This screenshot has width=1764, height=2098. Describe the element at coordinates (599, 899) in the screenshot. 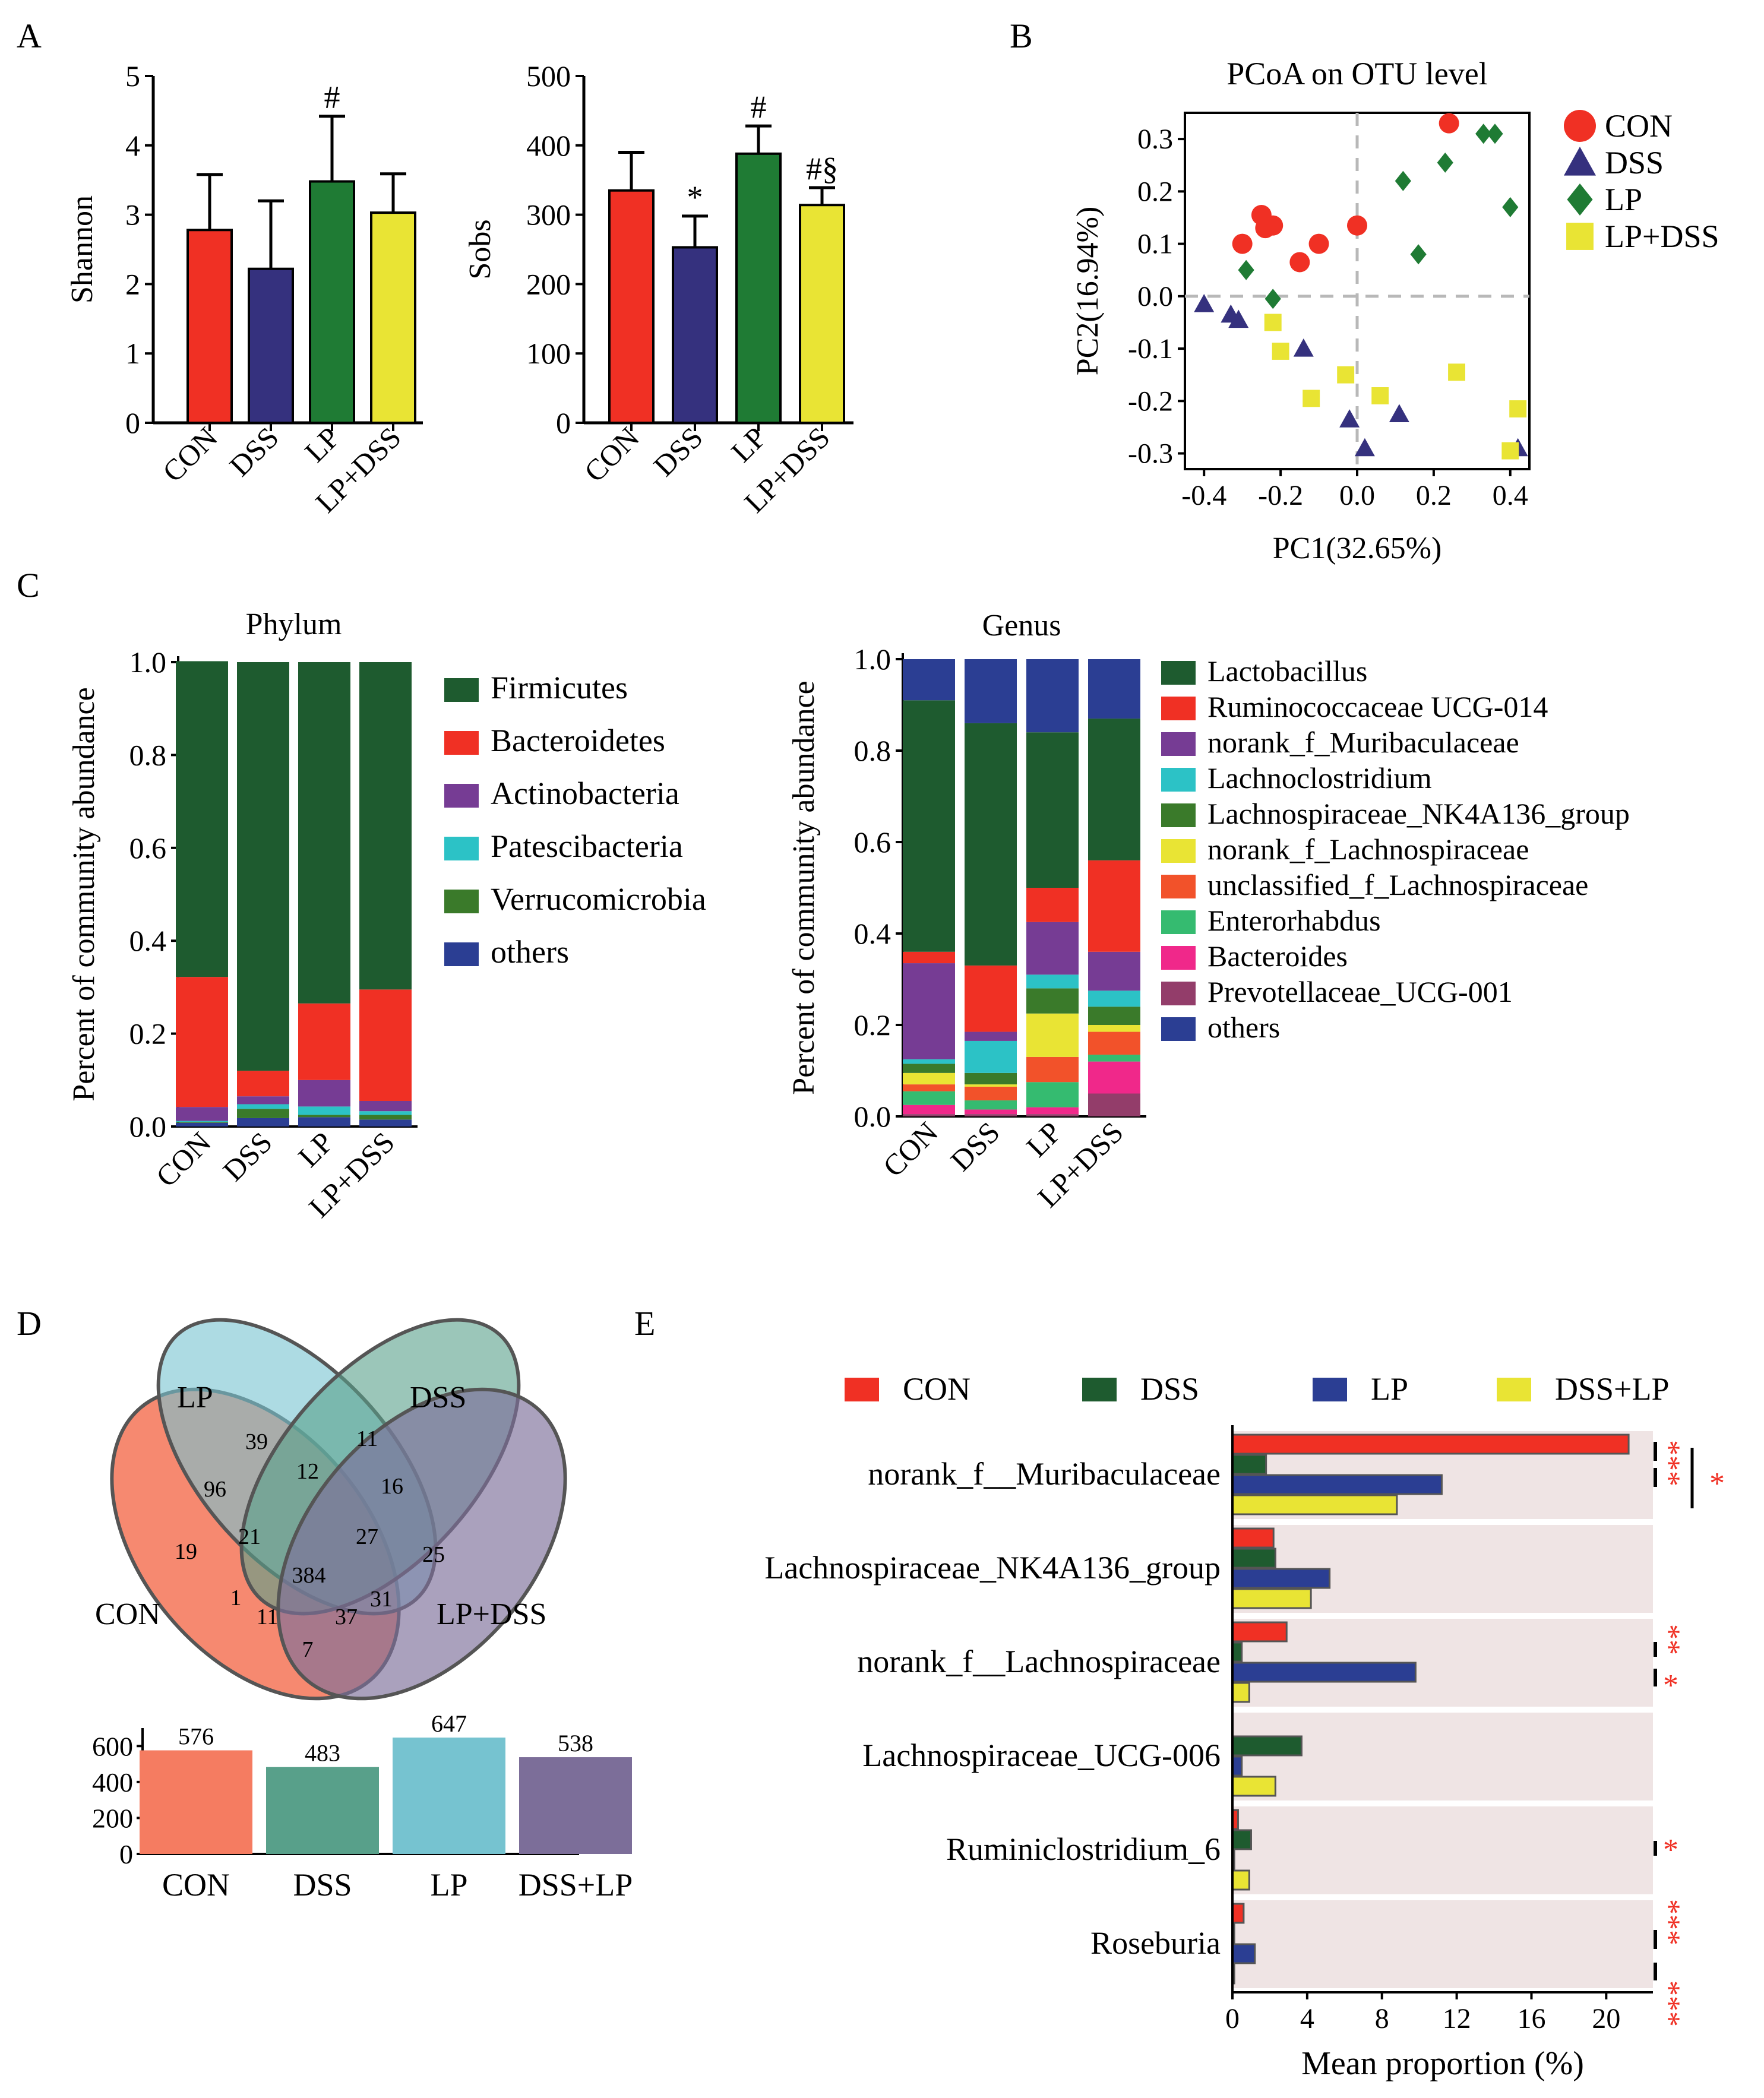

I see `legend-label: Verrucomicrobia` at that location.